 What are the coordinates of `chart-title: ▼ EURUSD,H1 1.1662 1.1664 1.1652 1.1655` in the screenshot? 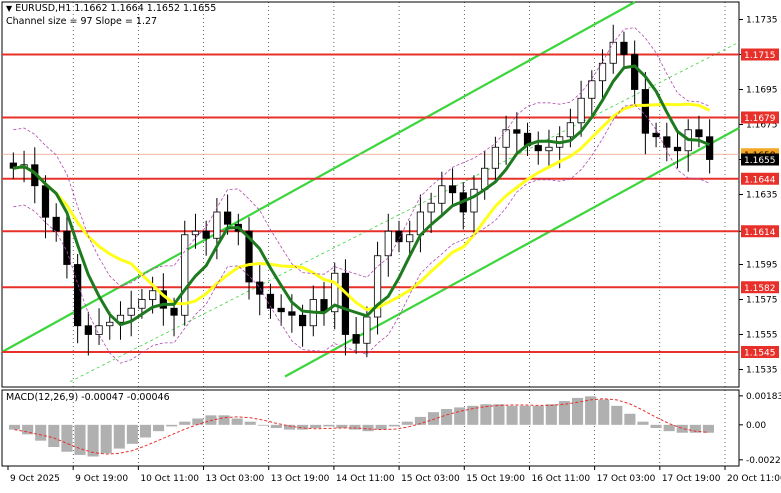 It's located at (111, 8).